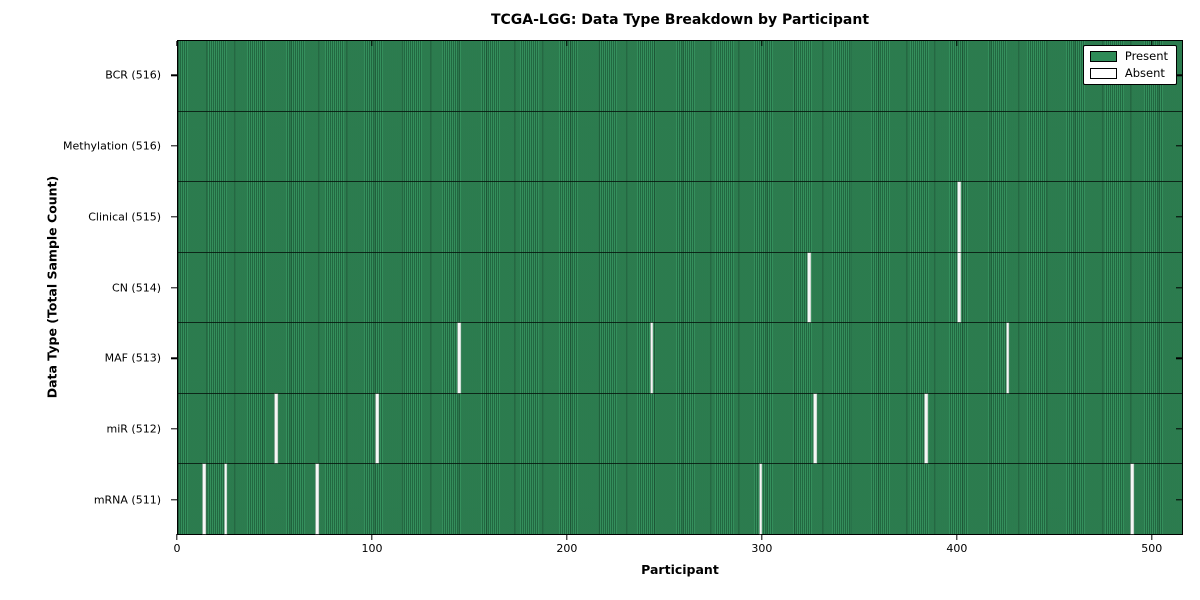 The height and width of the screenshot is (600, 1200). What do you see at coordinates (136, 287) in the screenshot?
I see `y-tick-label: CN (514)` at bounding box center [136, 287].